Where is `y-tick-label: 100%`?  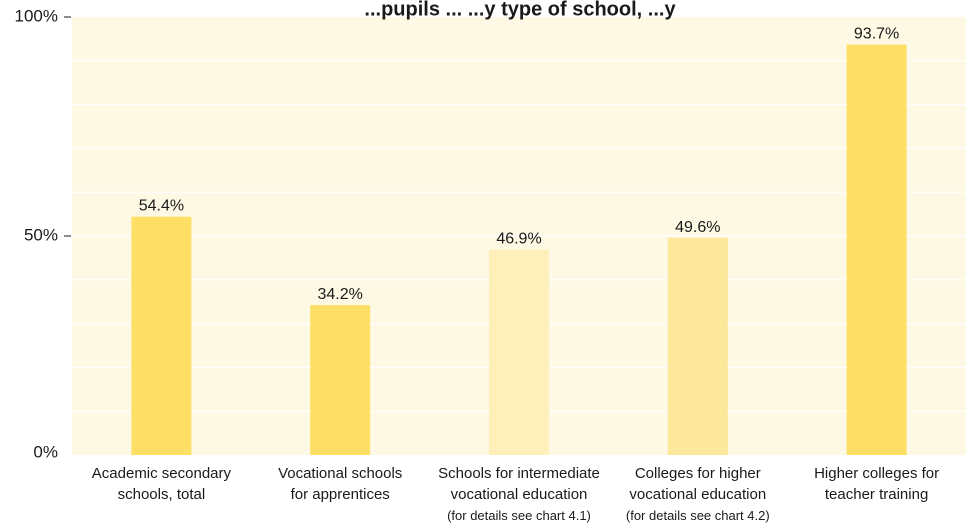
y-tick-label: 100% is located at coordinates (36, 15).